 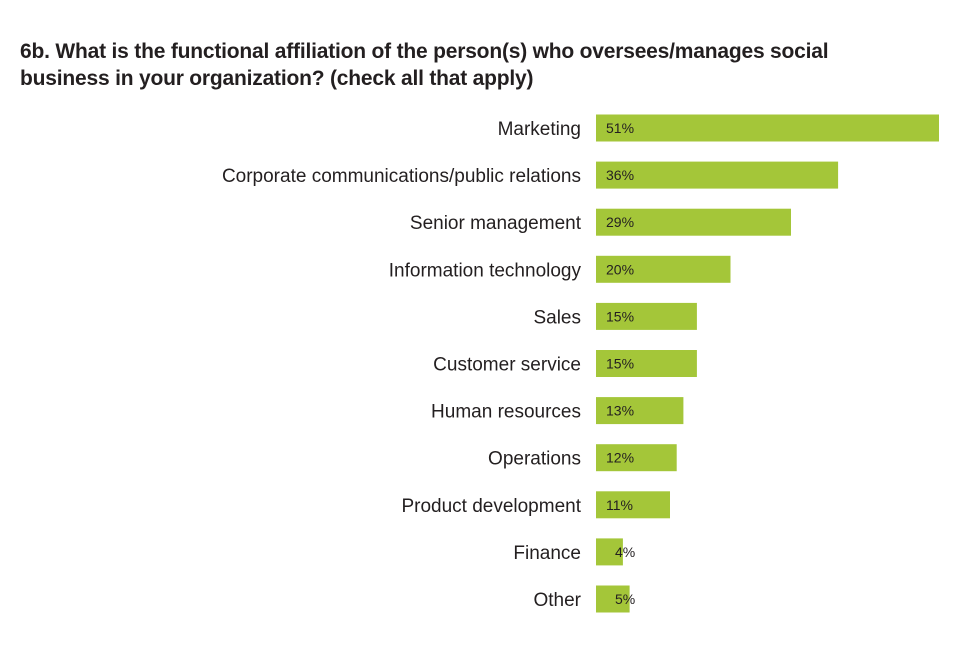 I want to click on value-label-6: 13%, so click(x=620, y=411).